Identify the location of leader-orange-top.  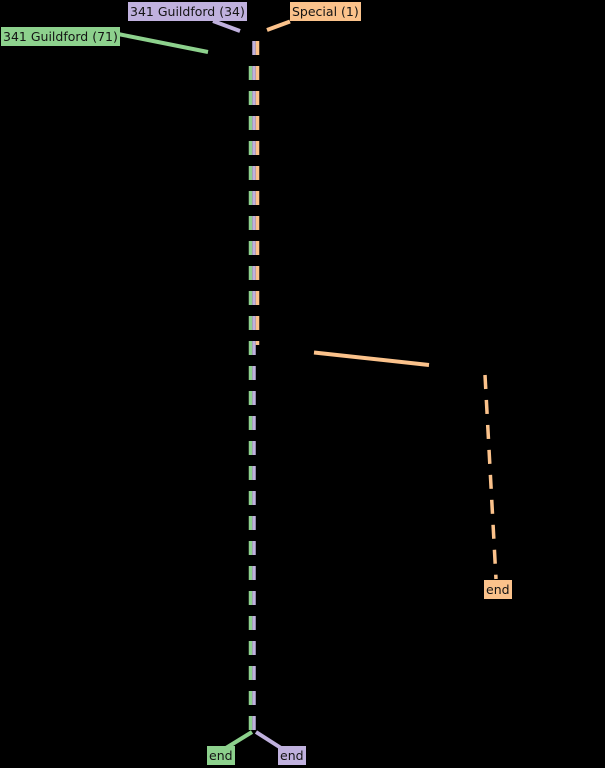
(278, 25).